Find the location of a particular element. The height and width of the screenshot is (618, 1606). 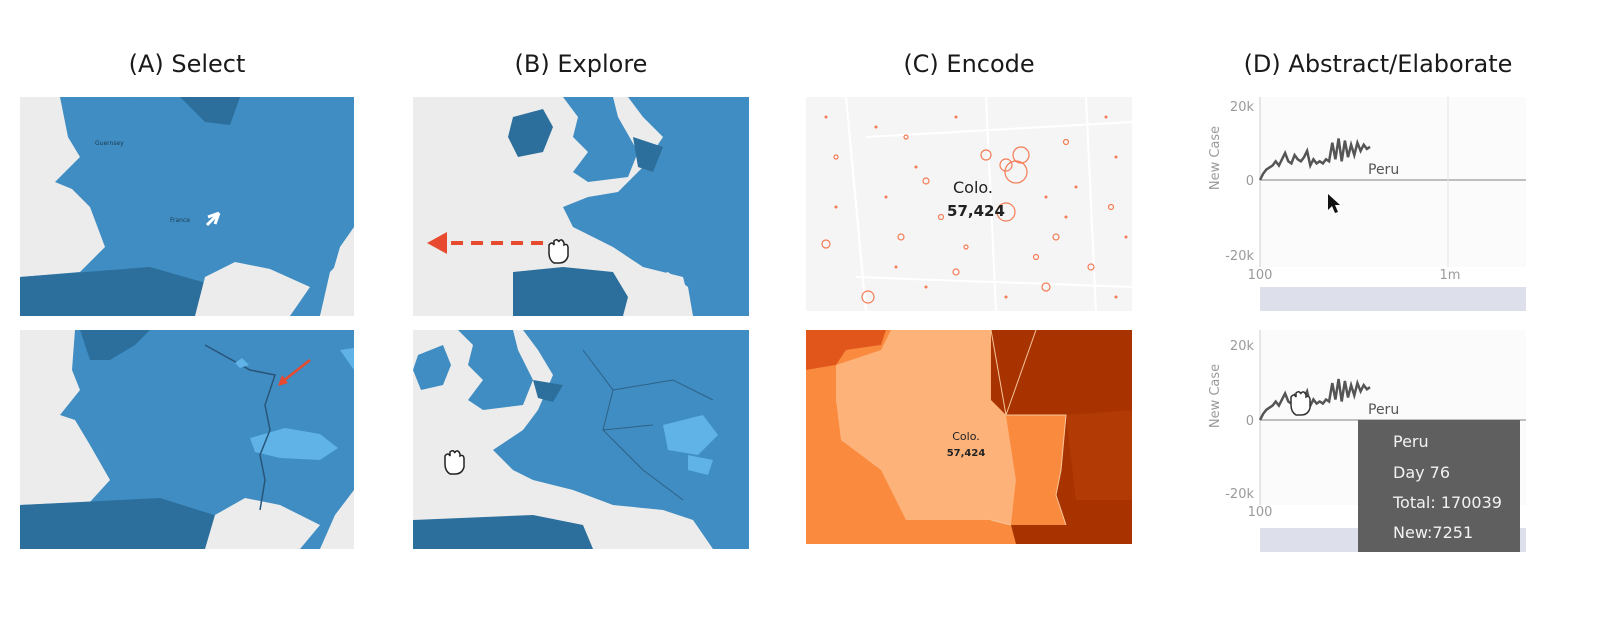

x-tick-label: 1m is located at coordinates (1450, 275).